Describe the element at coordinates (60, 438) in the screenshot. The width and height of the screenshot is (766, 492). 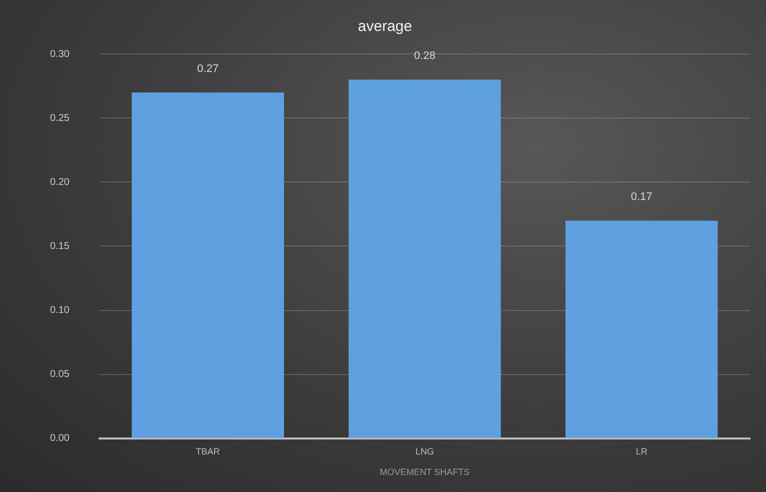
I see `y-tick-label: 0.00` at that location.